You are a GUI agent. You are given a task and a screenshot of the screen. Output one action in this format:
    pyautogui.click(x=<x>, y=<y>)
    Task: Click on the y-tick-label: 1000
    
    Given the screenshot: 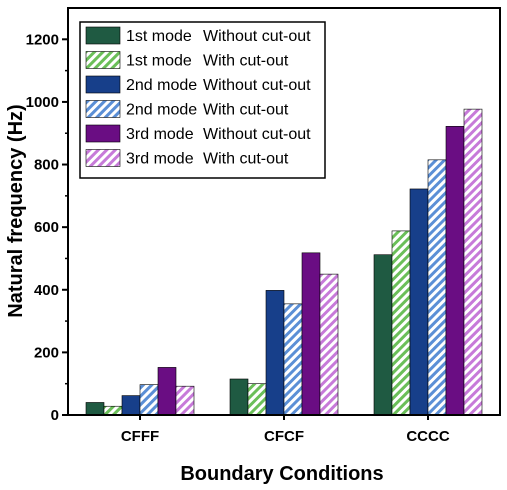 What is the action you would take?
    pyautogui.click(x=42, y=102)
    